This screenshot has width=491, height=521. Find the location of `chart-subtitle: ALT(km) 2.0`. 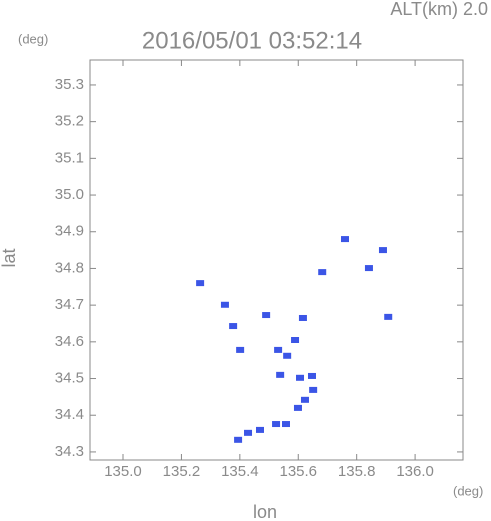

chart-subtitle: ALT(km) 2.0 is located at coordinates (439, 9).